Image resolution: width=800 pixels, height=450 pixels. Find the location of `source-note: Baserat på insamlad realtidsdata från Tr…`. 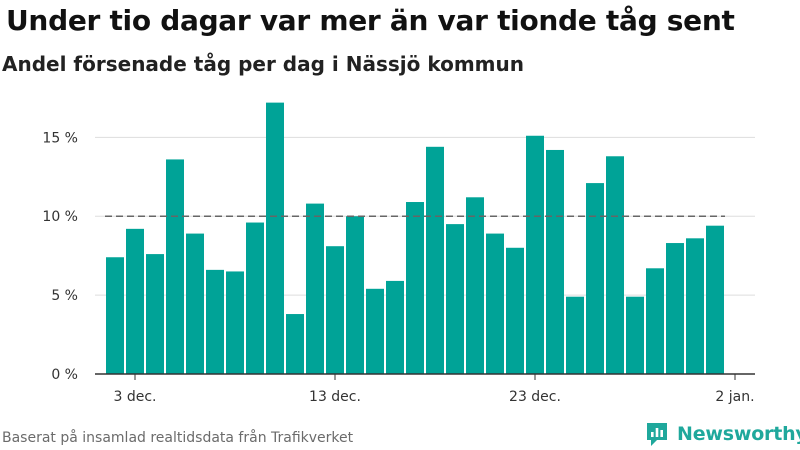

source-note: Baserat på insamlad realtidsdata från Tr… is located at coordinates (178, 438).